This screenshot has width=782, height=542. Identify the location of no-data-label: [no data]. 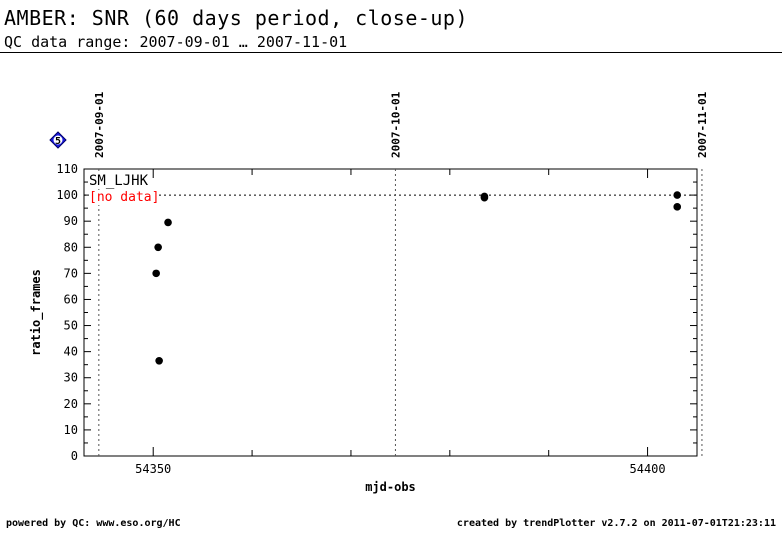
(124, 197).